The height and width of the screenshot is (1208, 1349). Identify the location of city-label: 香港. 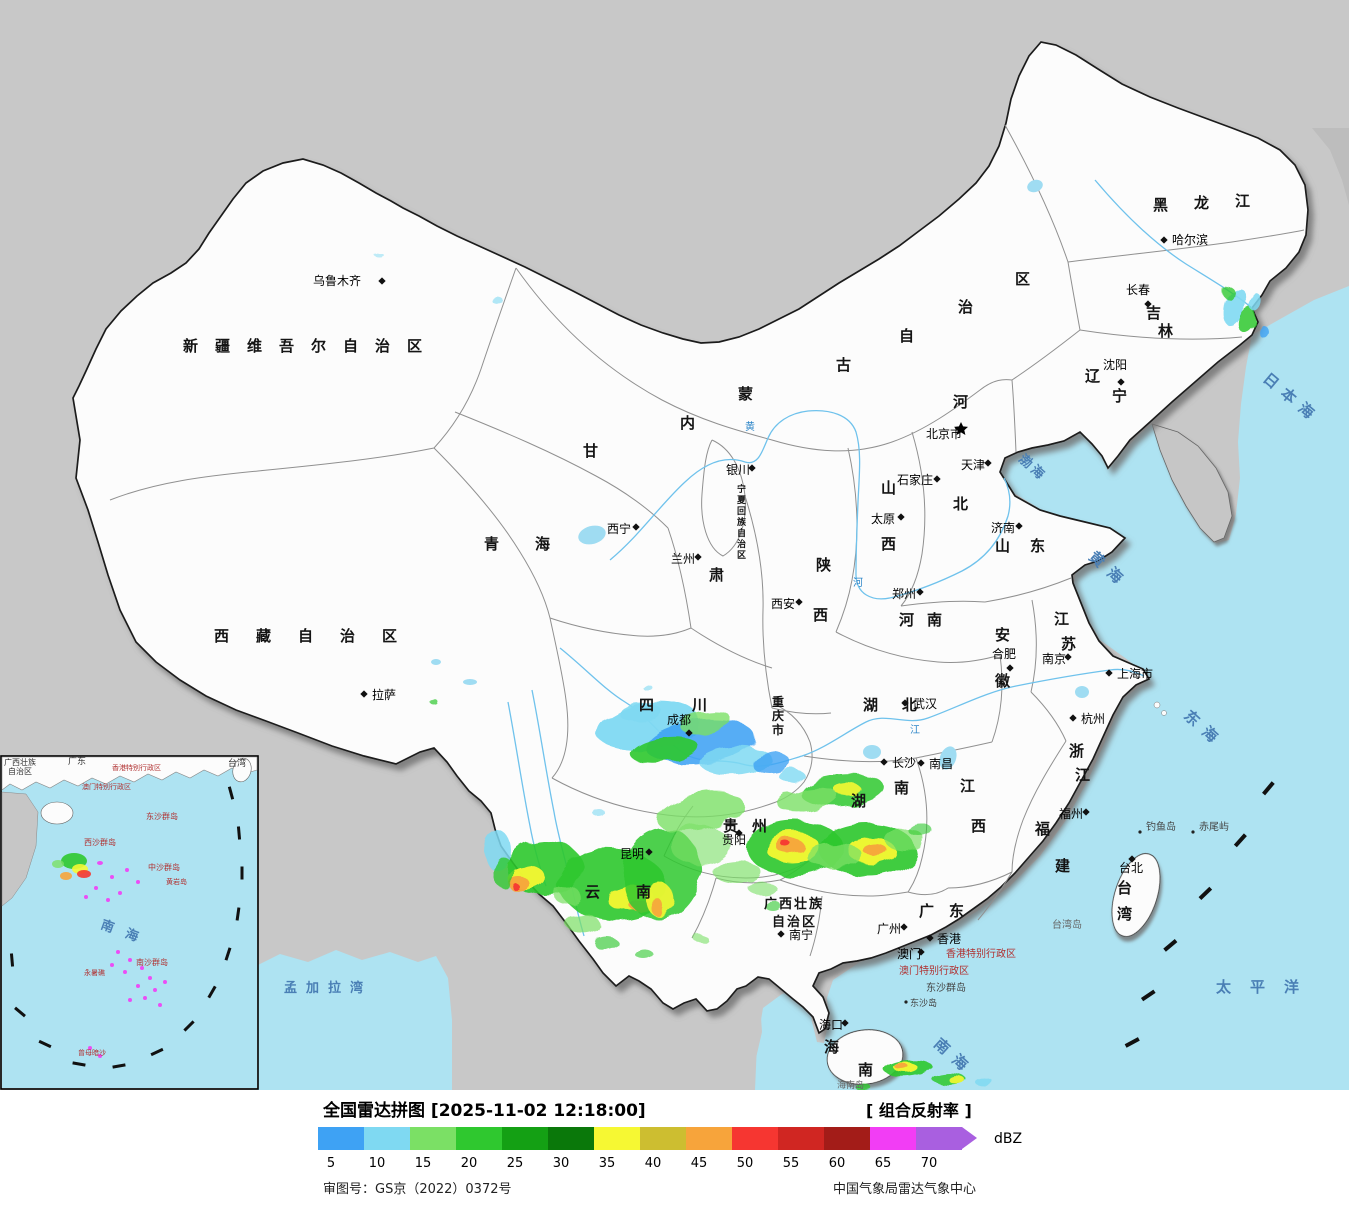
(949, 939).